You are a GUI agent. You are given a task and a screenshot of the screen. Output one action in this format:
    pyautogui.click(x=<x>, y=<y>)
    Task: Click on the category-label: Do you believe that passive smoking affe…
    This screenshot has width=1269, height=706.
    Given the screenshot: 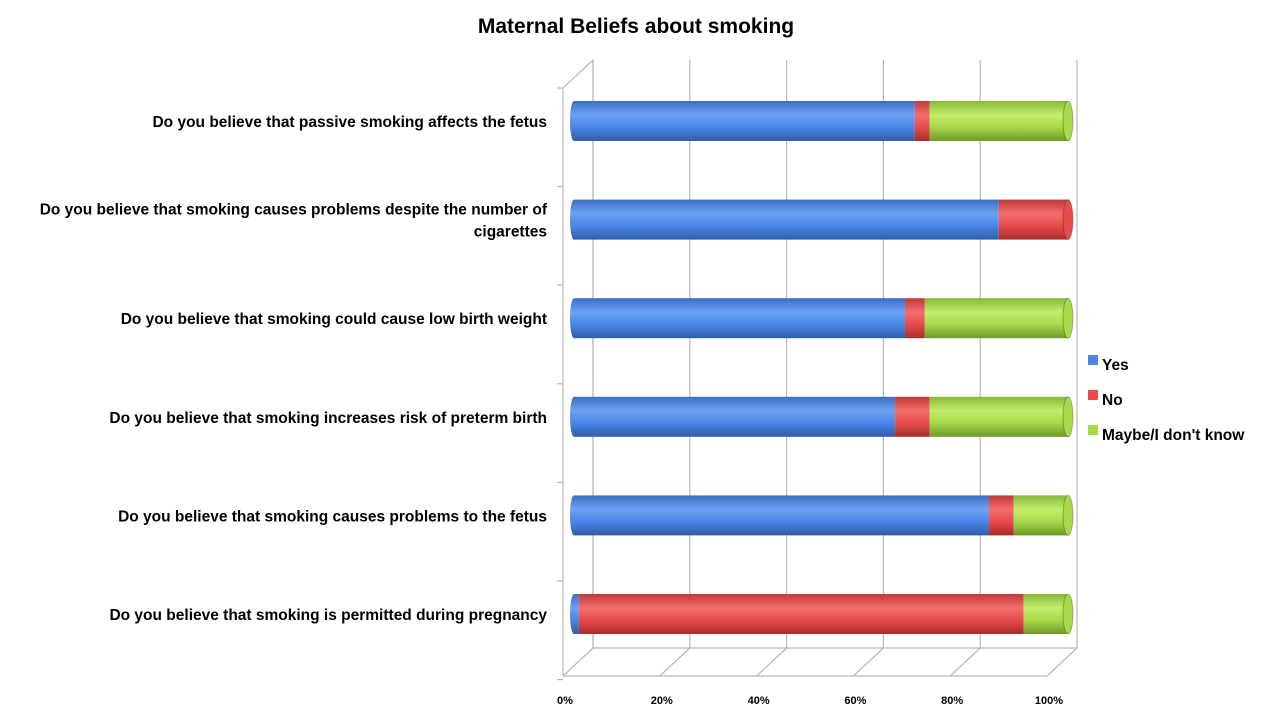 What is the action you would take?
    pyautogui.click(x=349, y=122)
    